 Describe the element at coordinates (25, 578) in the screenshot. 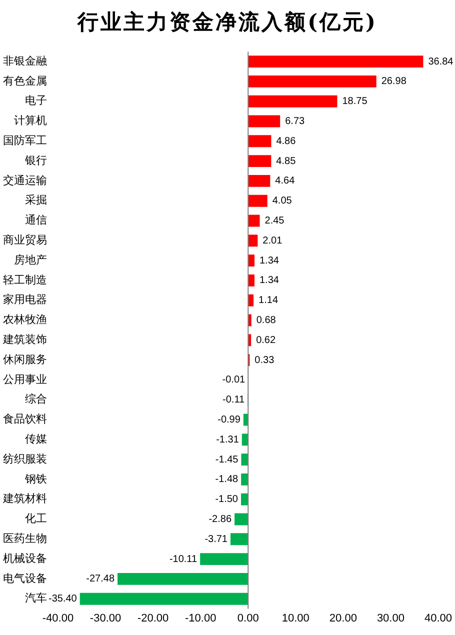

I see `y-tick-label: 电气设备` at that location.